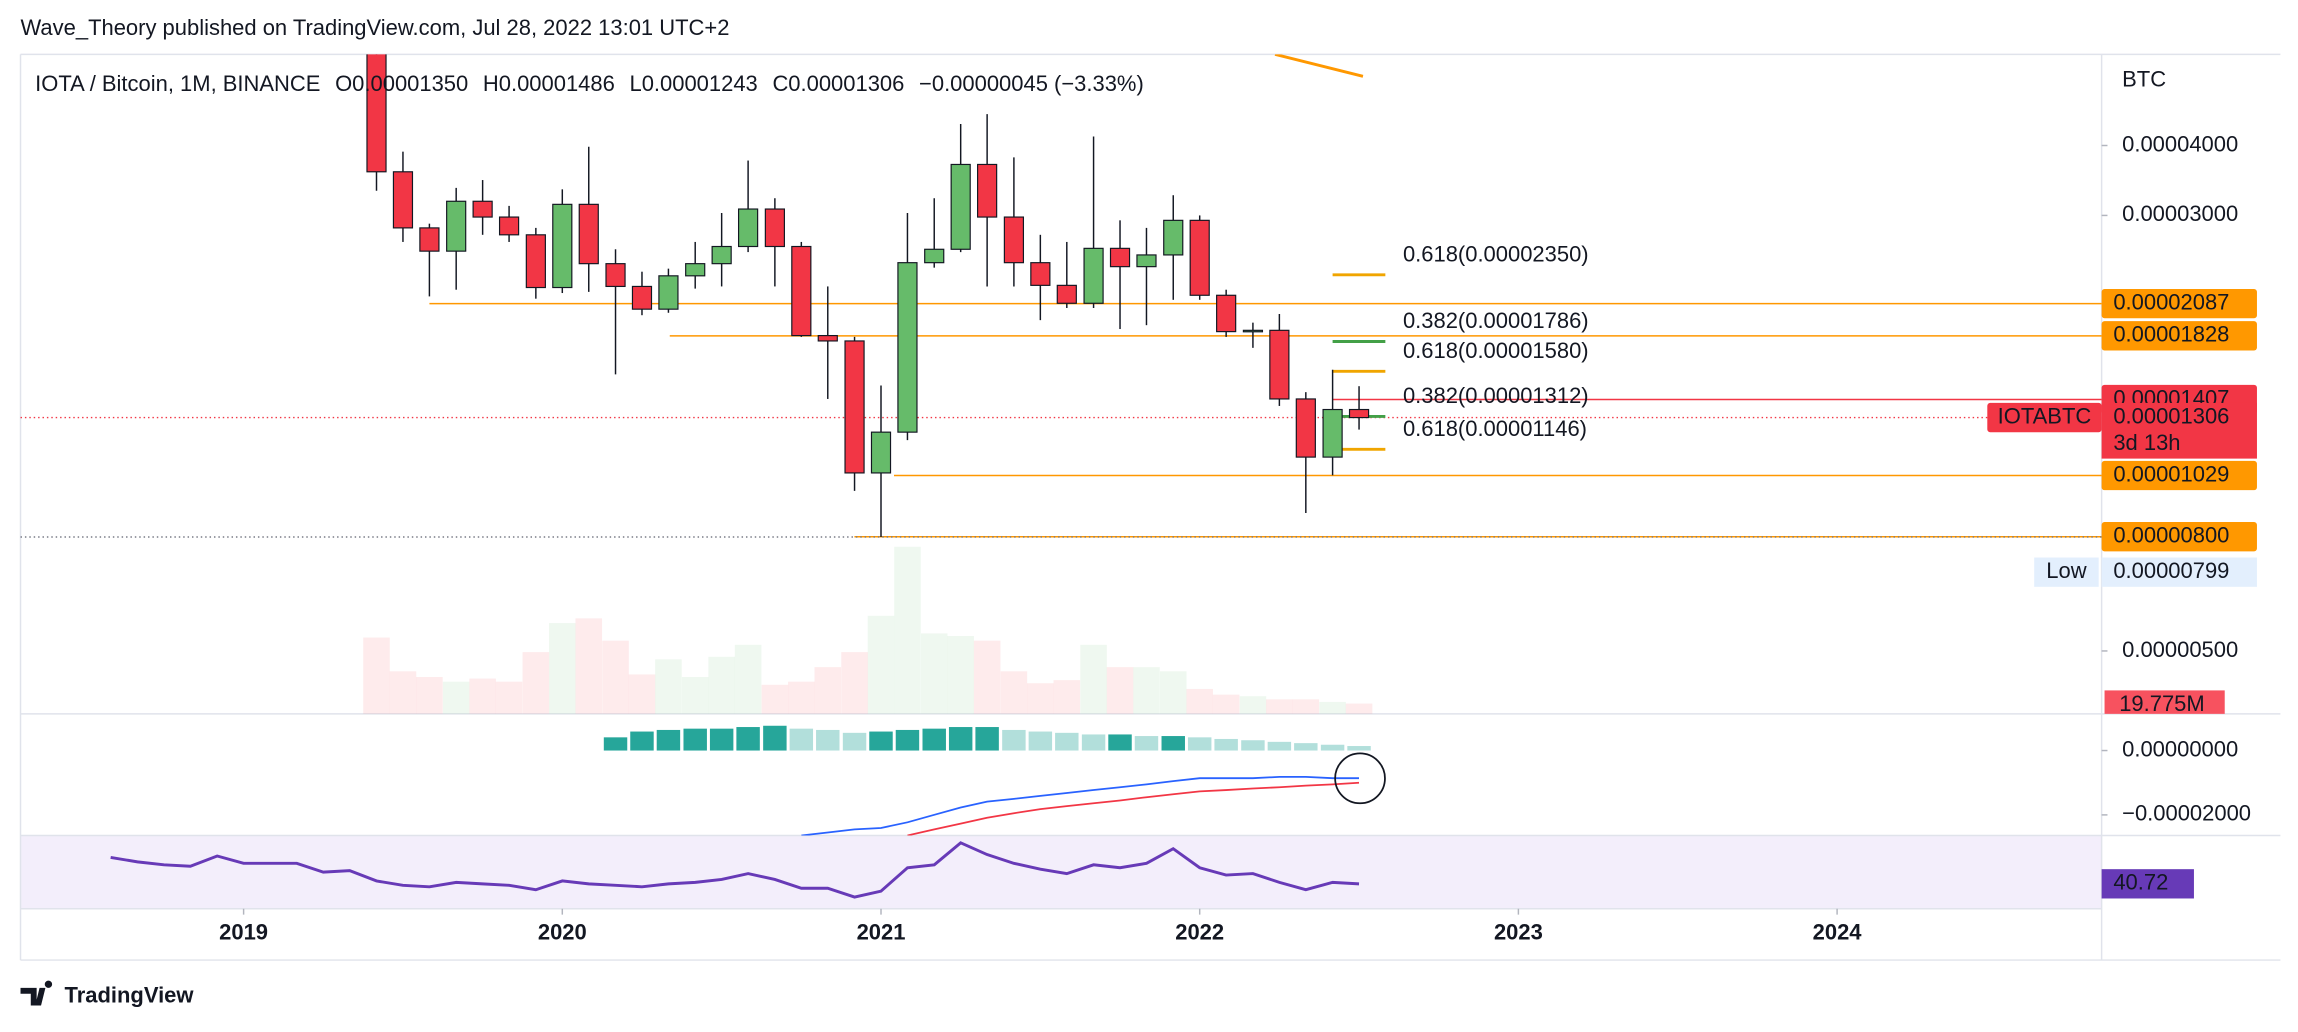  What do you see at coordinates (2180, 213) in the screenshot?
I see `y-tick-label: 0.00003000` at bounding box center [2180, 213].